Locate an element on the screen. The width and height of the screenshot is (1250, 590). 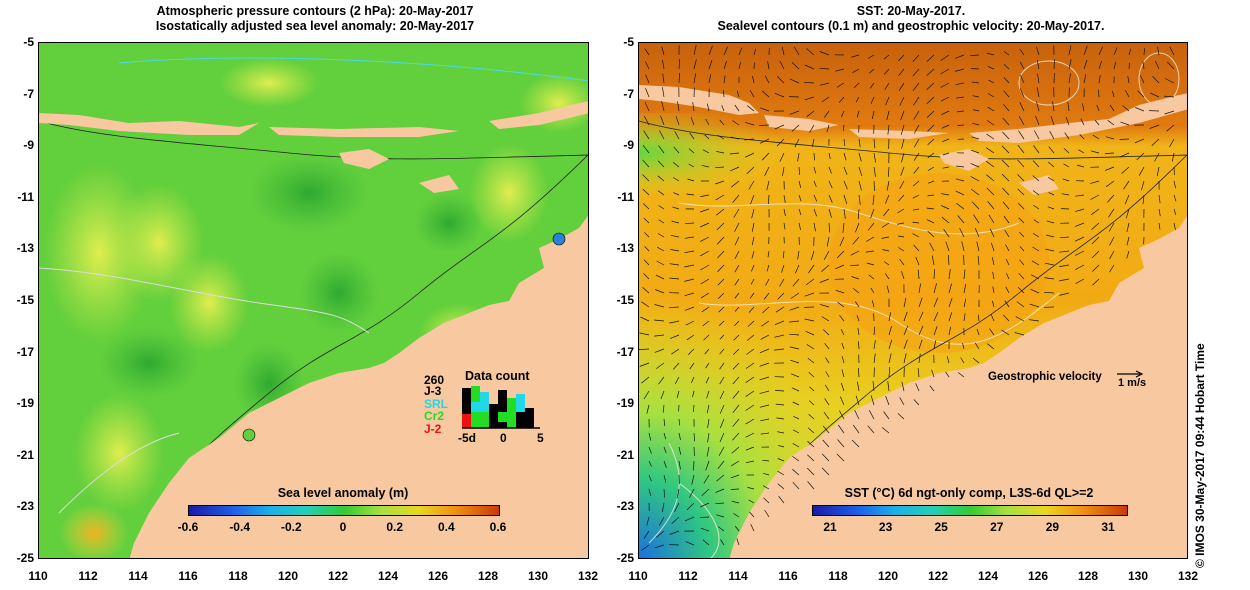
y-tick-label: -17 is located at coordinates (625, 351).